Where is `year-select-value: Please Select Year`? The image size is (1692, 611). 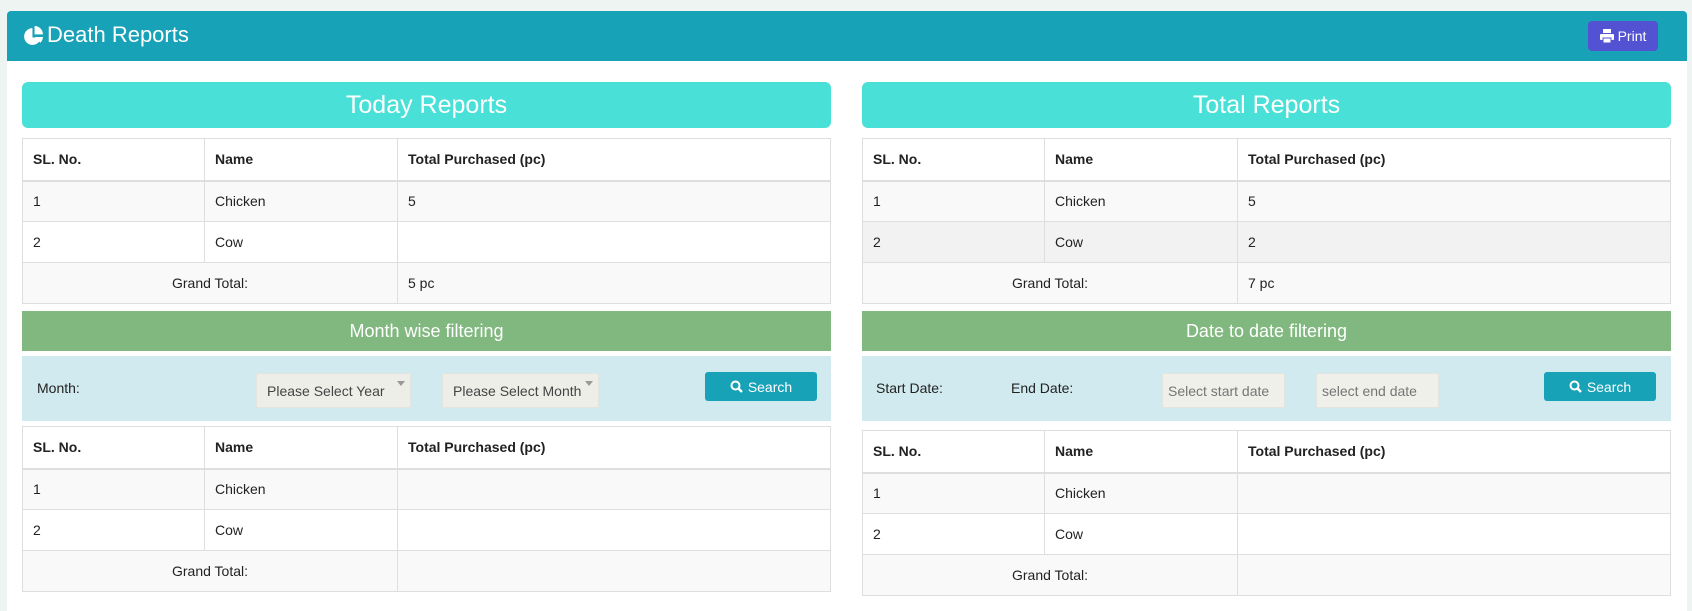
year-select-value: Please Select Year is located at coordinates (326, 391).